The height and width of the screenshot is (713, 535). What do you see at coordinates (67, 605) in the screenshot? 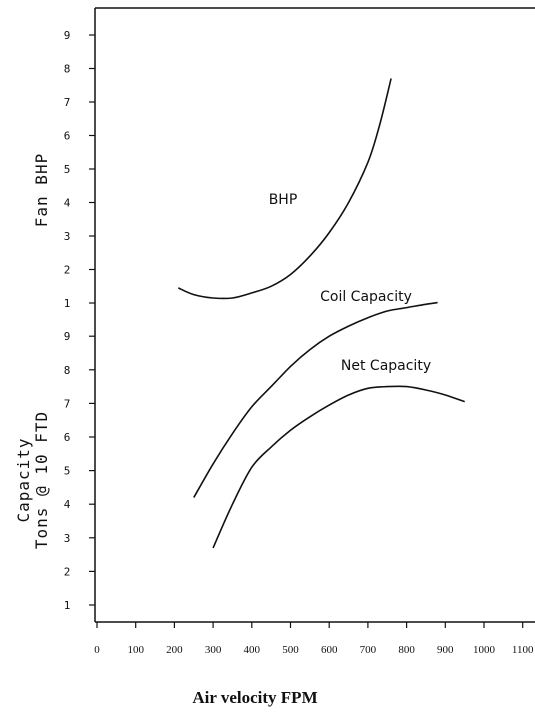
I see `lower-y-tick-label: 1` at bounding box center [67, 605].